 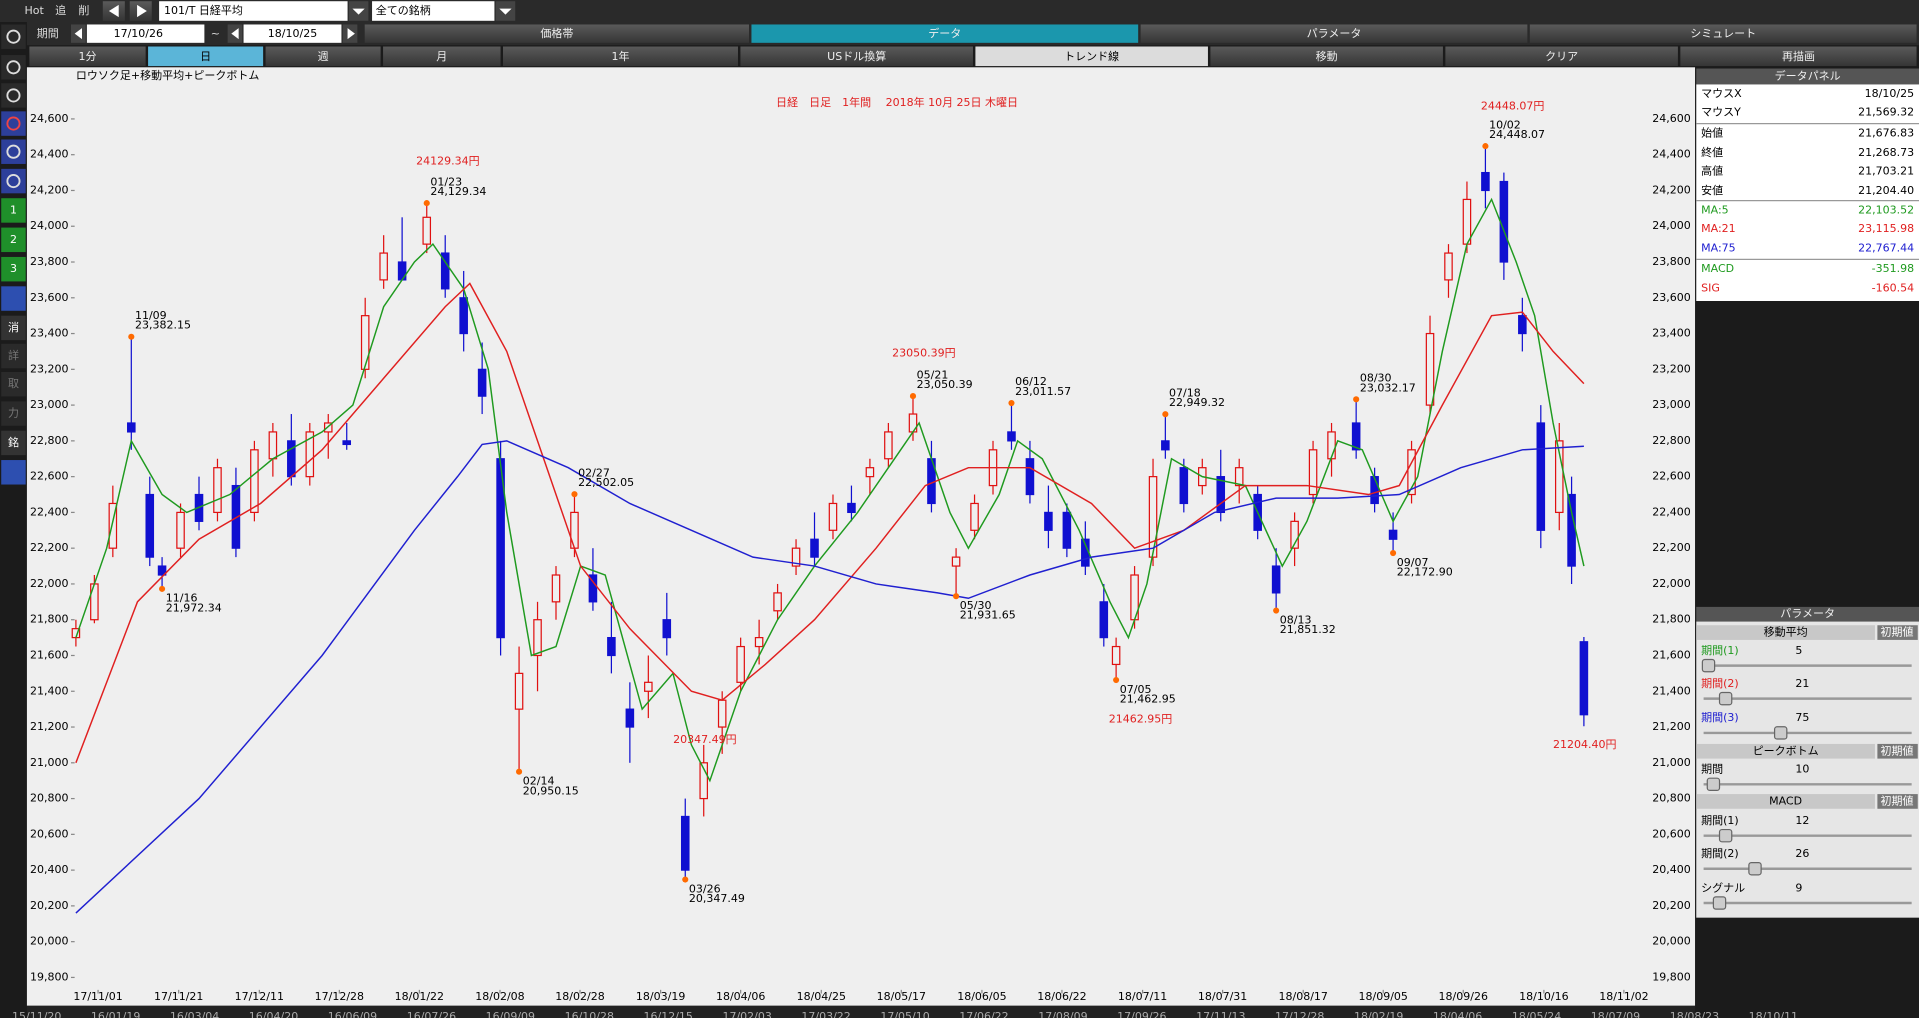 What do you see at coordinates (60, 10) in the screenshot?
I see `add-button: 追` at bounding box center [60, 10].